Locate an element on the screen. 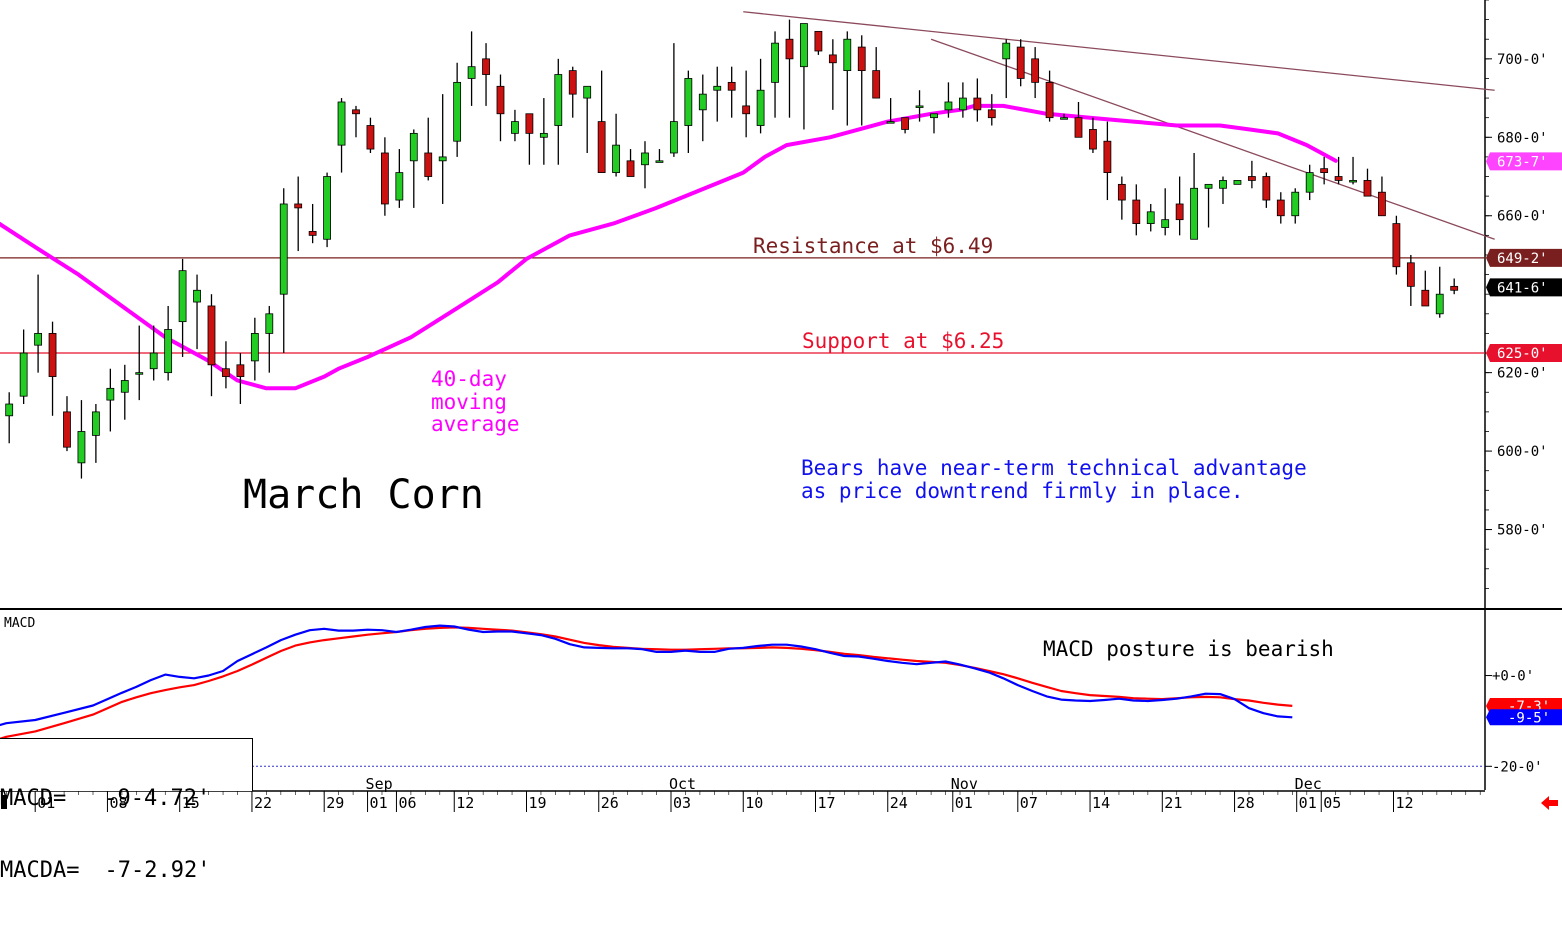  month-label: Nov is located at coordinates (964, 784).